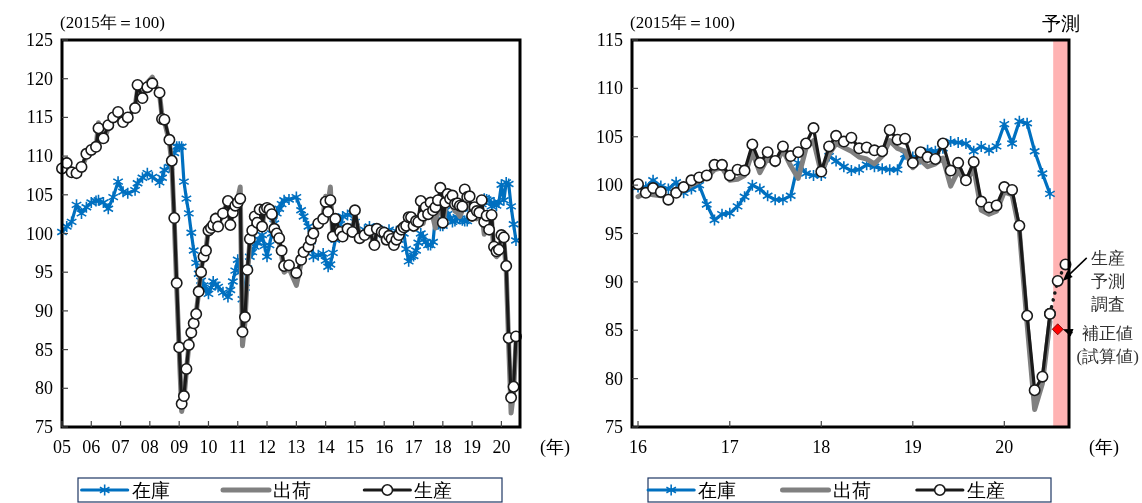 The image size is (1142, 503). What do you see at coordinates (120, 447) in the screenshot?
I see `x-tick-label: 07` at bounding box center [120, 447].